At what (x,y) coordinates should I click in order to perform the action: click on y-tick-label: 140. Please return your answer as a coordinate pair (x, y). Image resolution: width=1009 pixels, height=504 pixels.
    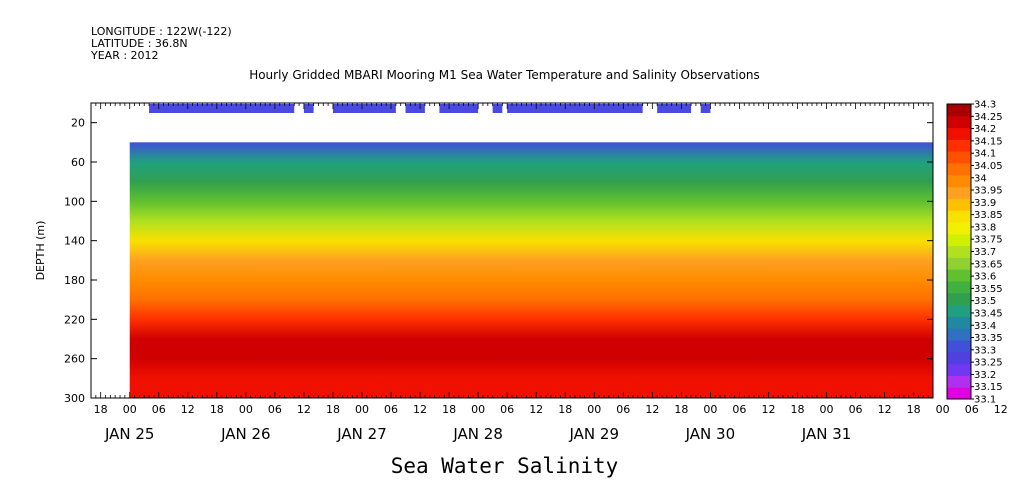
    Looking at the image, I should click on (74, 241).